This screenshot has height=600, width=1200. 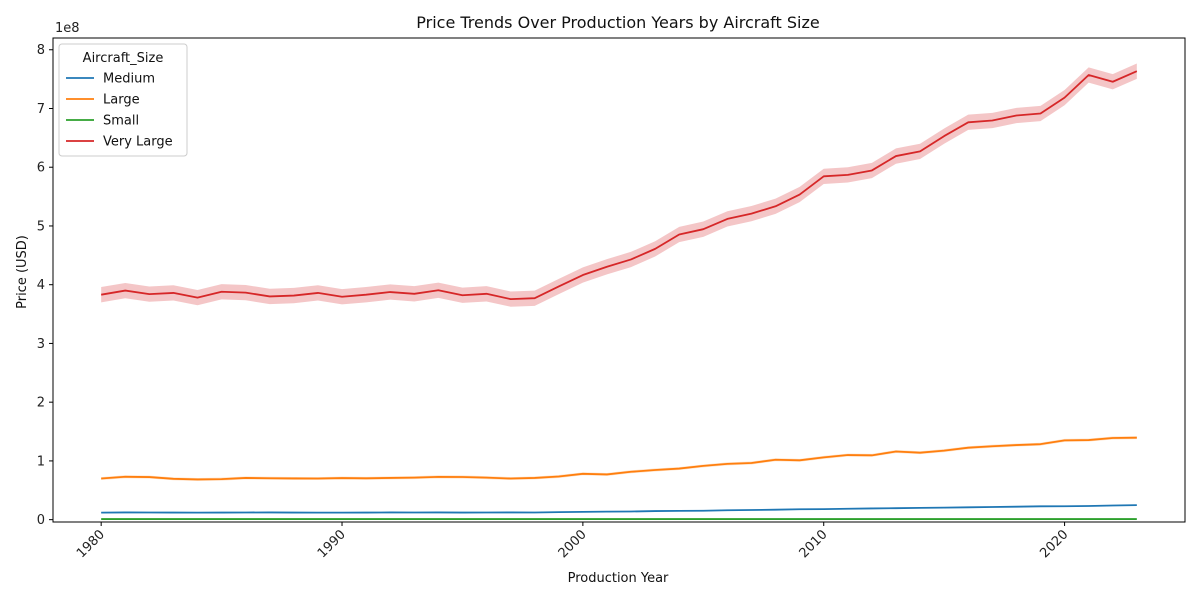 What do you see at coordinates (121, 121) in the screenshot?
I see `legend-label-small: Small` at bounding box center [121, 121].